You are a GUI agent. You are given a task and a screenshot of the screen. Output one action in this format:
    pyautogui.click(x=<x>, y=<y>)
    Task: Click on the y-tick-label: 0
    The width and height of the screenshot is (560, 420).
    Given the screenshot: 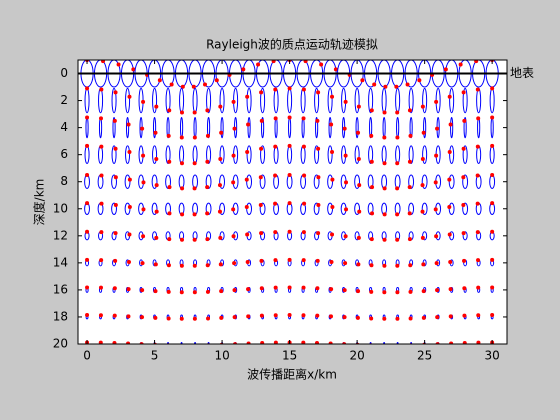 What is the action you would take?
    pyautogui.click(x=64, y=73)
    